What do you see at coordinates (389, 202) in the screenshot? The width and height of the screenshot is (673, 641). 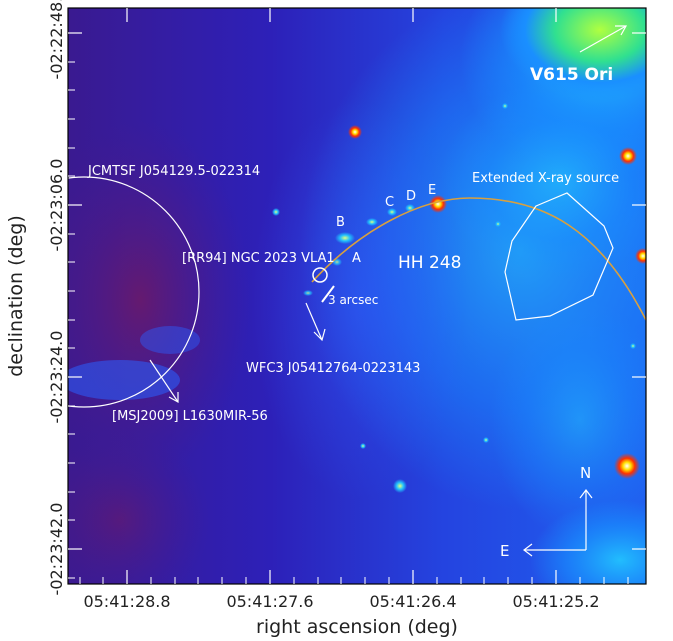 I see `label-knot-c: C` at bounding box center [389, 202].